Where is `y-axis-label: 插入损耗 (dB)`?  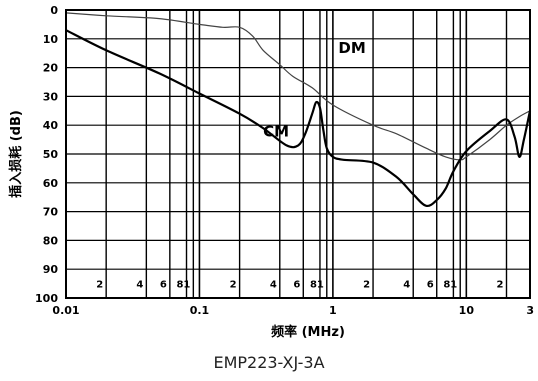
y-axis-label: 插入损耗 (dB) is located at coordinates (16, 154).